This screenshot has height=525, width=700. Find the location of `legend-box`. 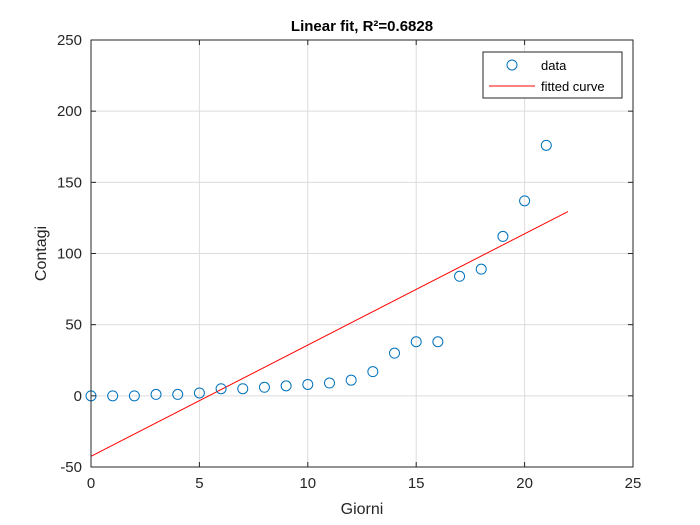

legend-box is located at coordinates (552, 75).